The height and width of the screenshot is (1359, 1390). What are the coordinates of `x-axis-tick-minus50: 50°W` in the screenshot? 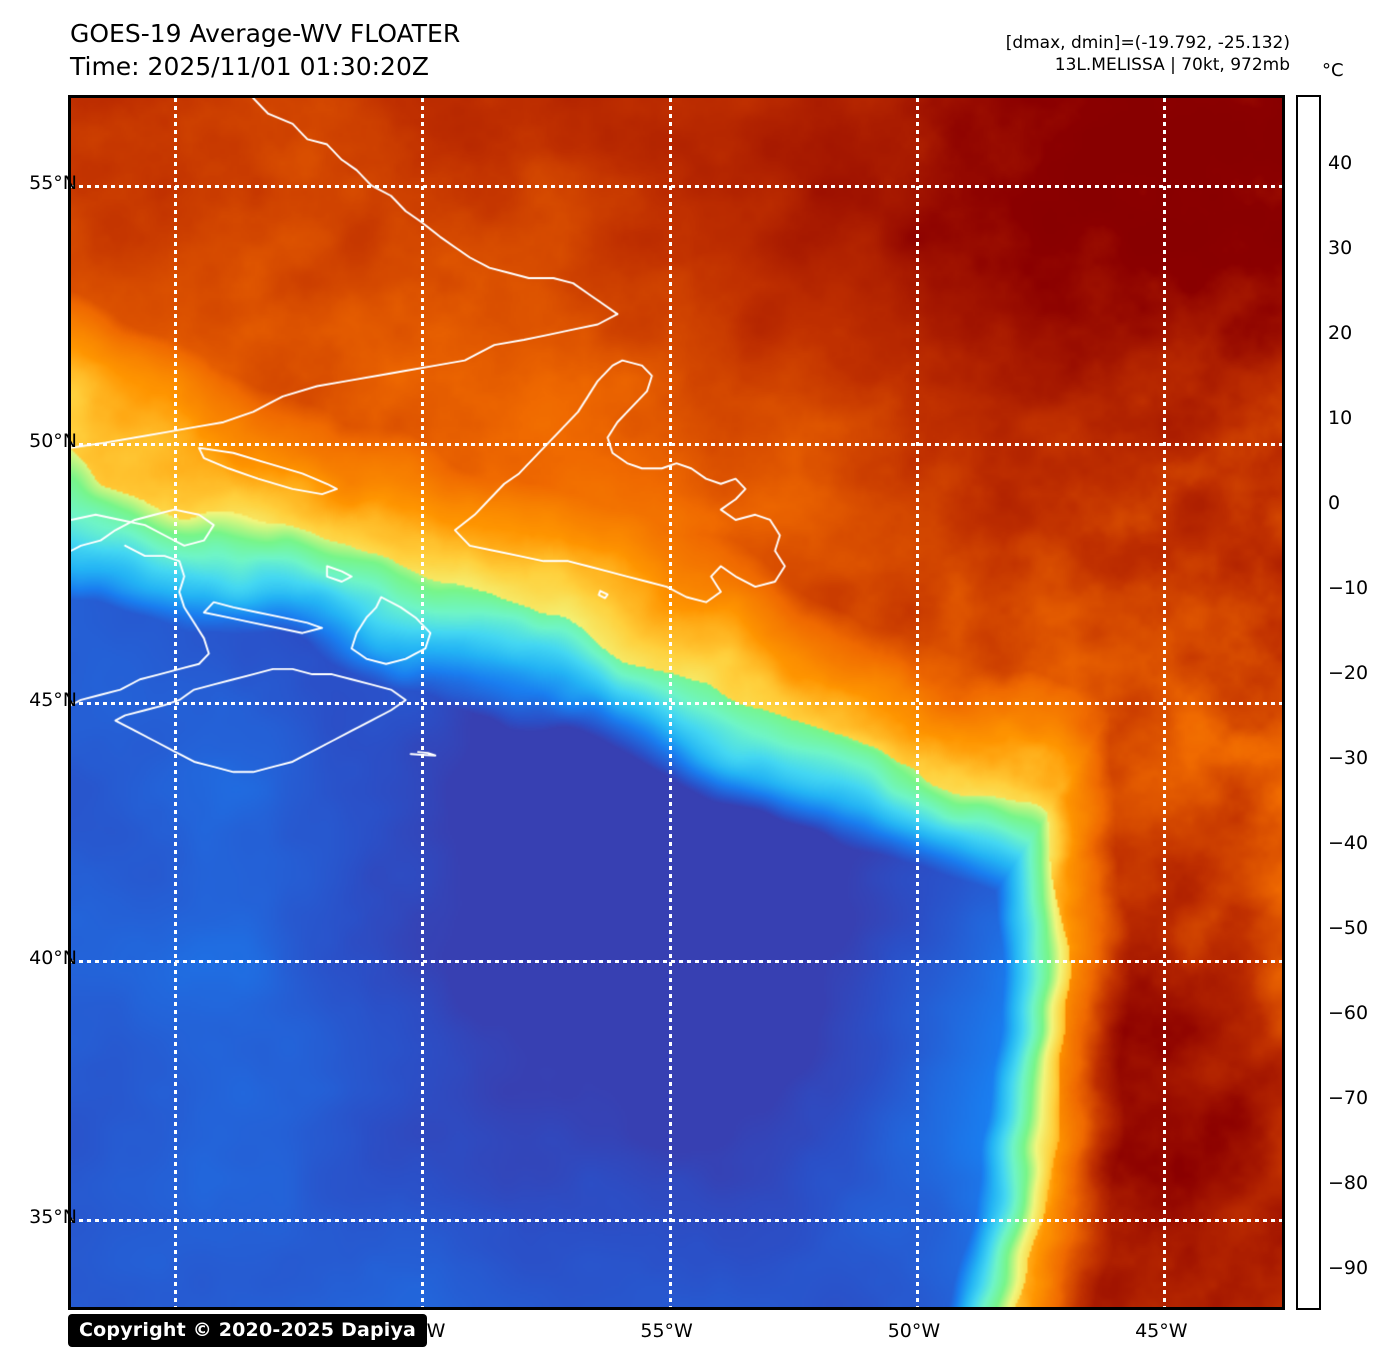 It's located at (914, 1331).